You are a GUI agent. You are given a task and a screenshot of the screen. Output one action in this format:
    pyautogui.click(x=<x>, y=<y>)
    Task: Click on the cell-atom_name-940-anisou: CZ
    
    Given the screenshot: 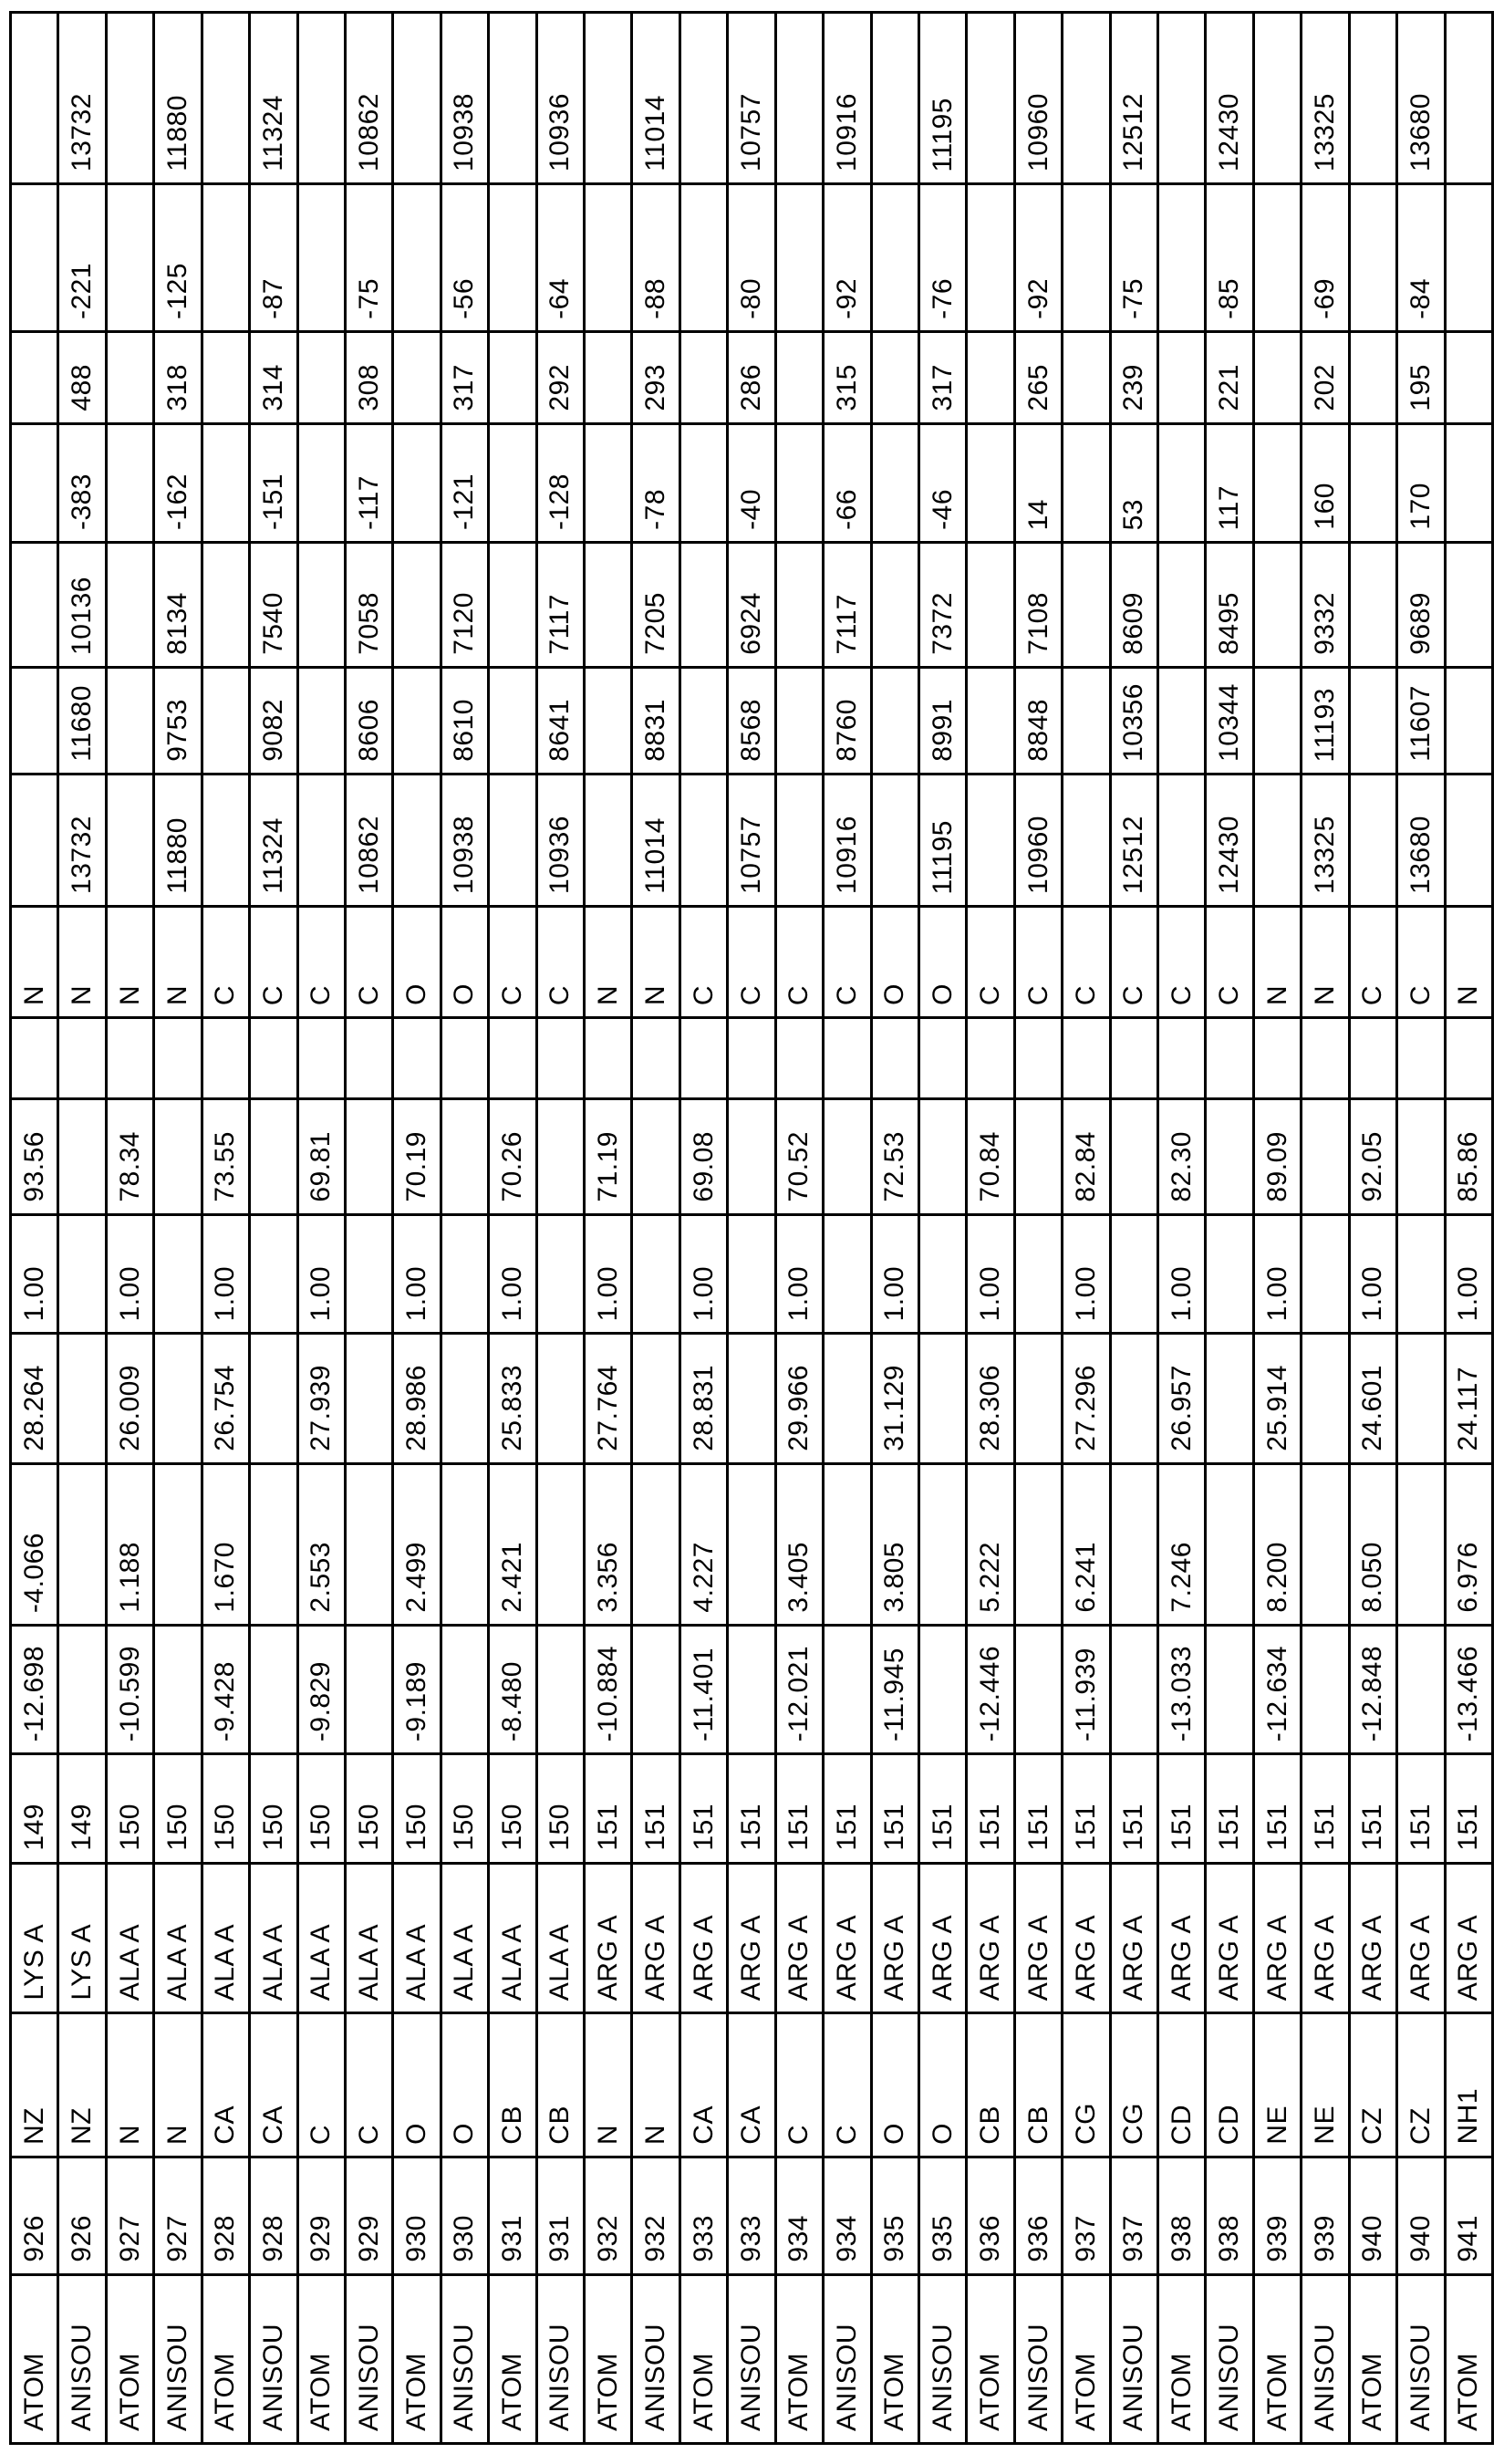 What is the action you would take?
    pyautogui.click(x=1421, y=2085)
    